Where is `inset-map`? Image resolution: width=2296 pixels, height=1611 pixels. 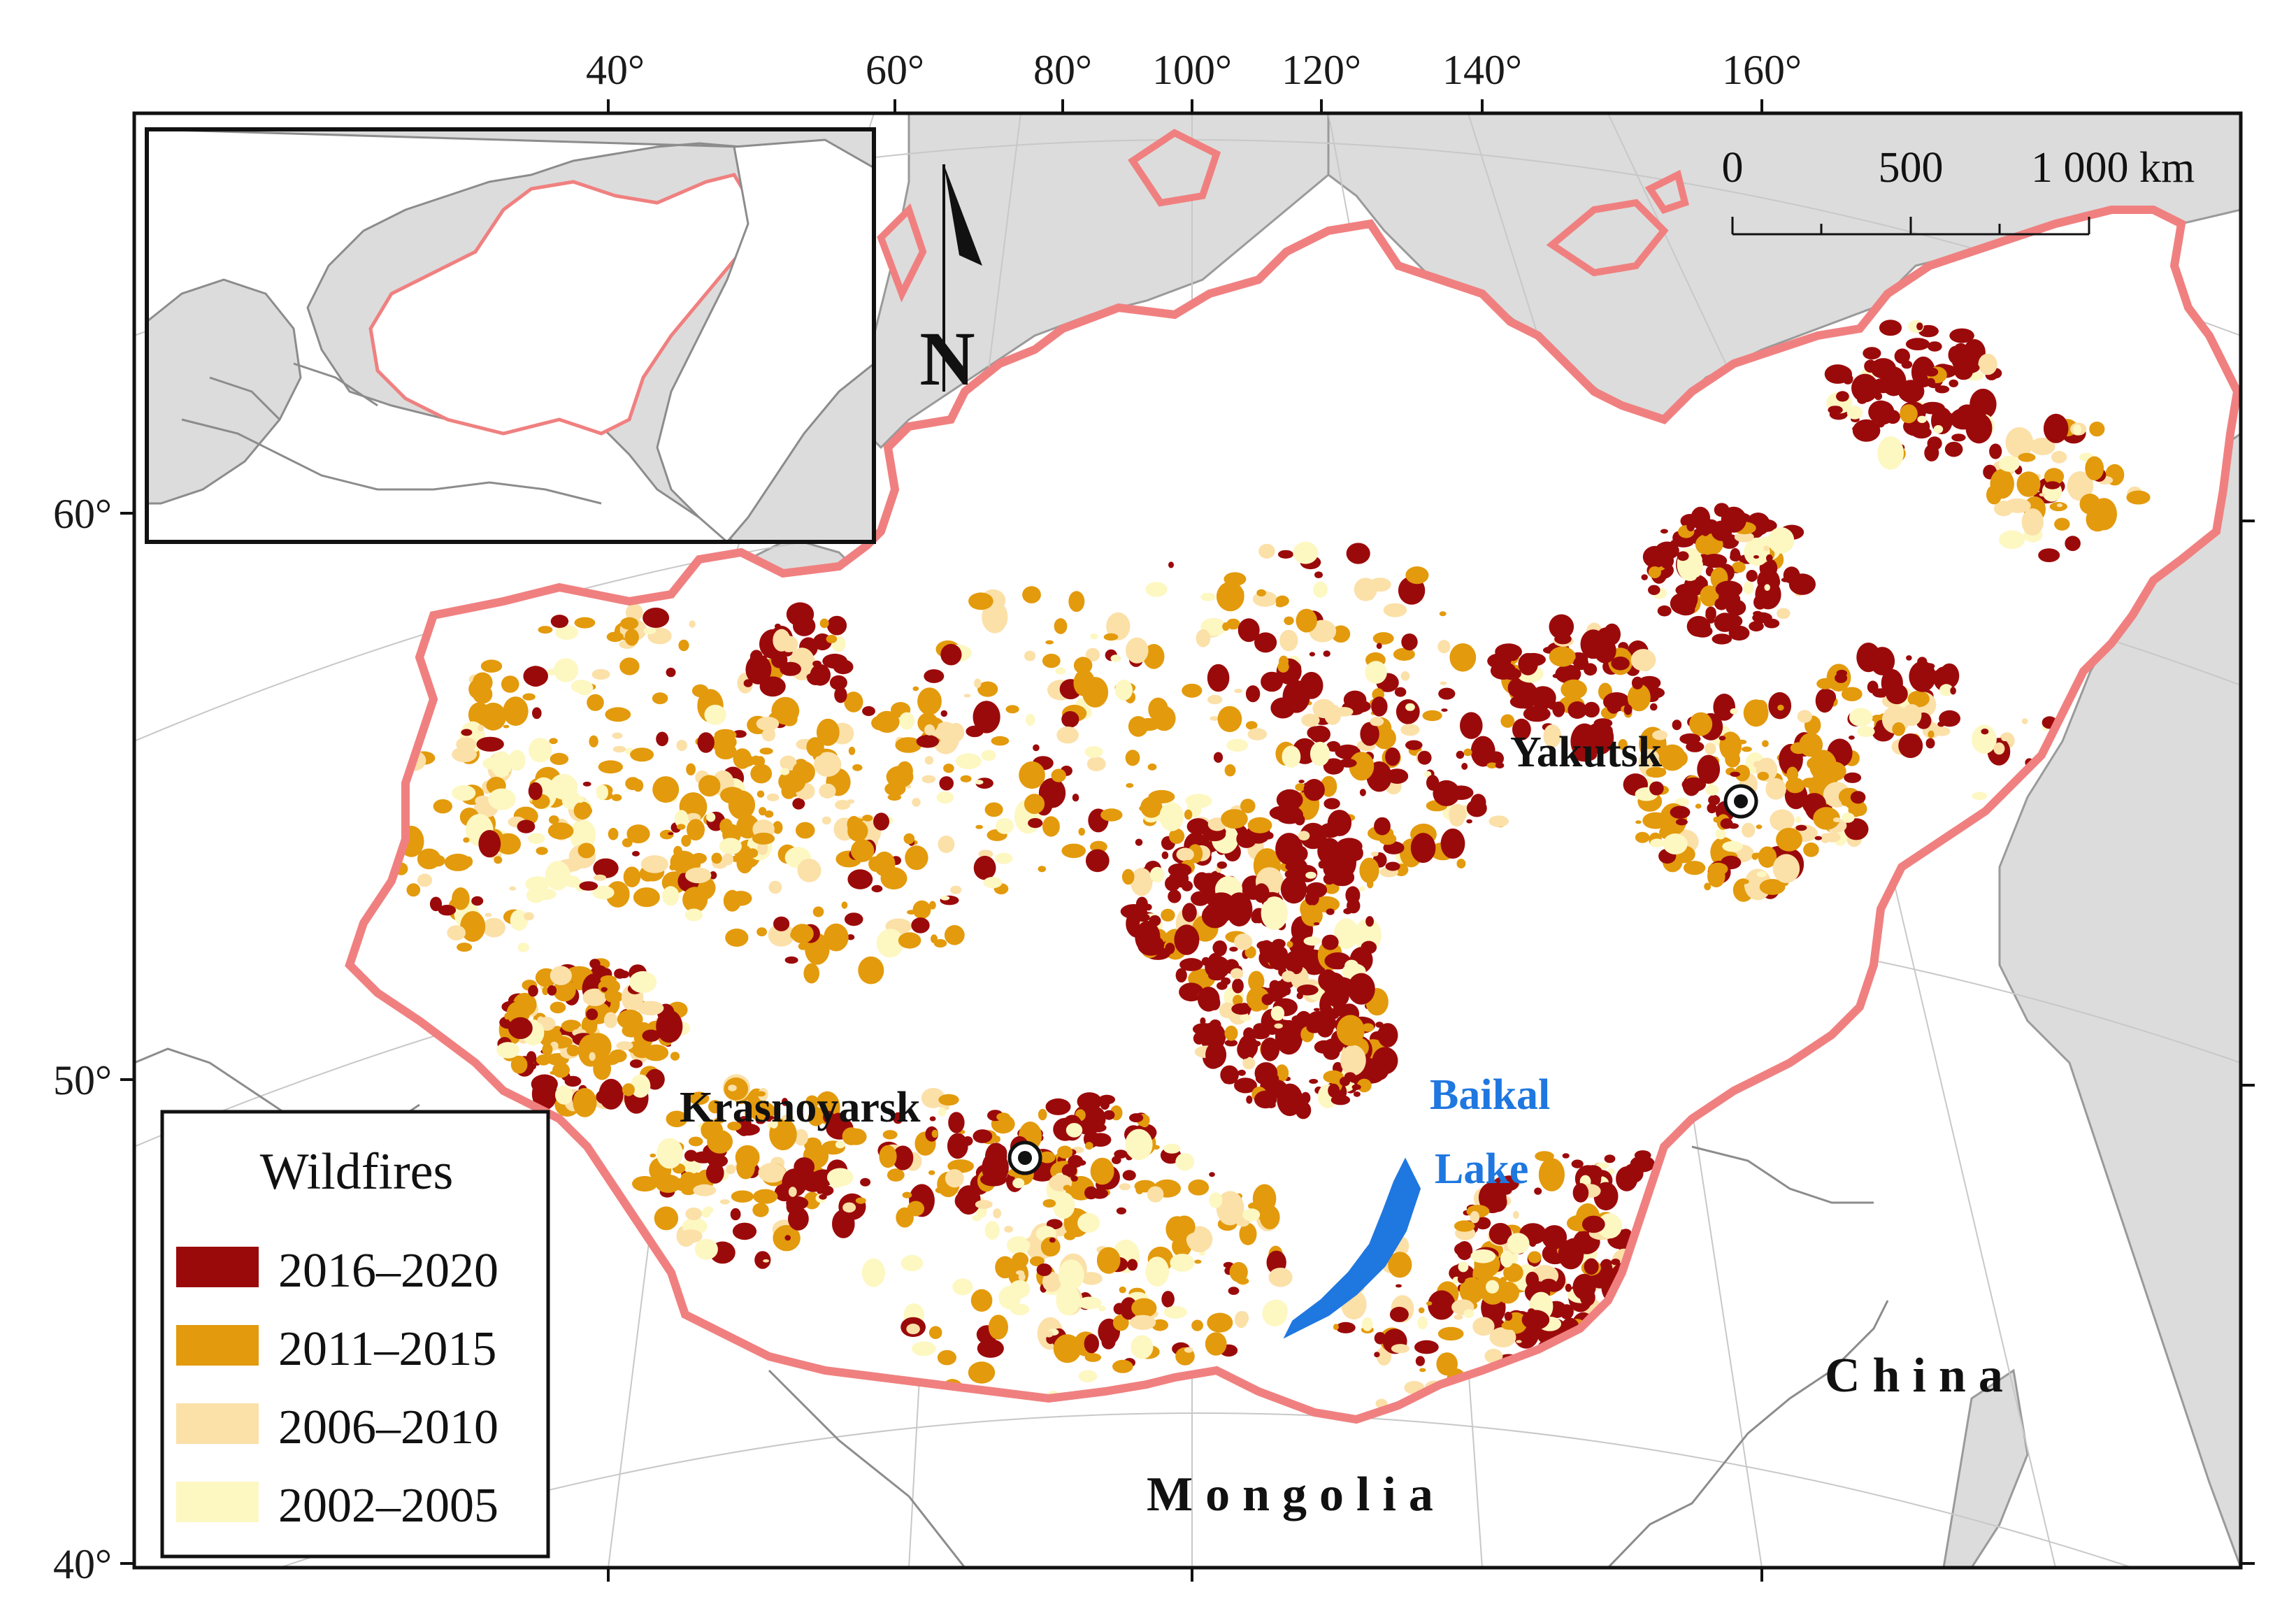
inset-map is located at coordinates (510, 335).